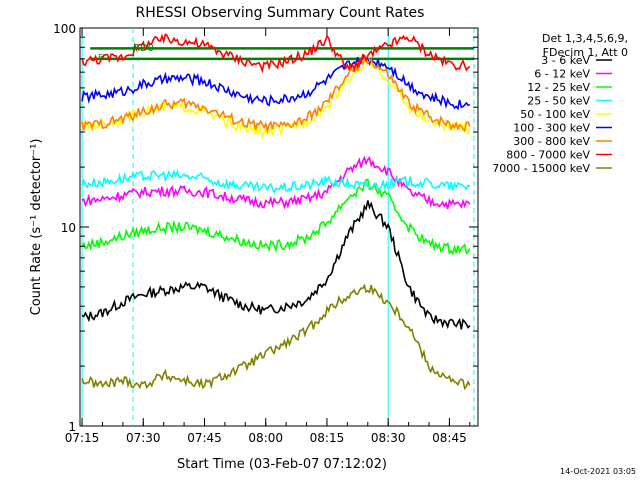 The height and width of the screenshot is (480, 640). Describe the element at coordinates (388, 438) in the screenshot. I see `x-tick-label: 08:30` at that location.